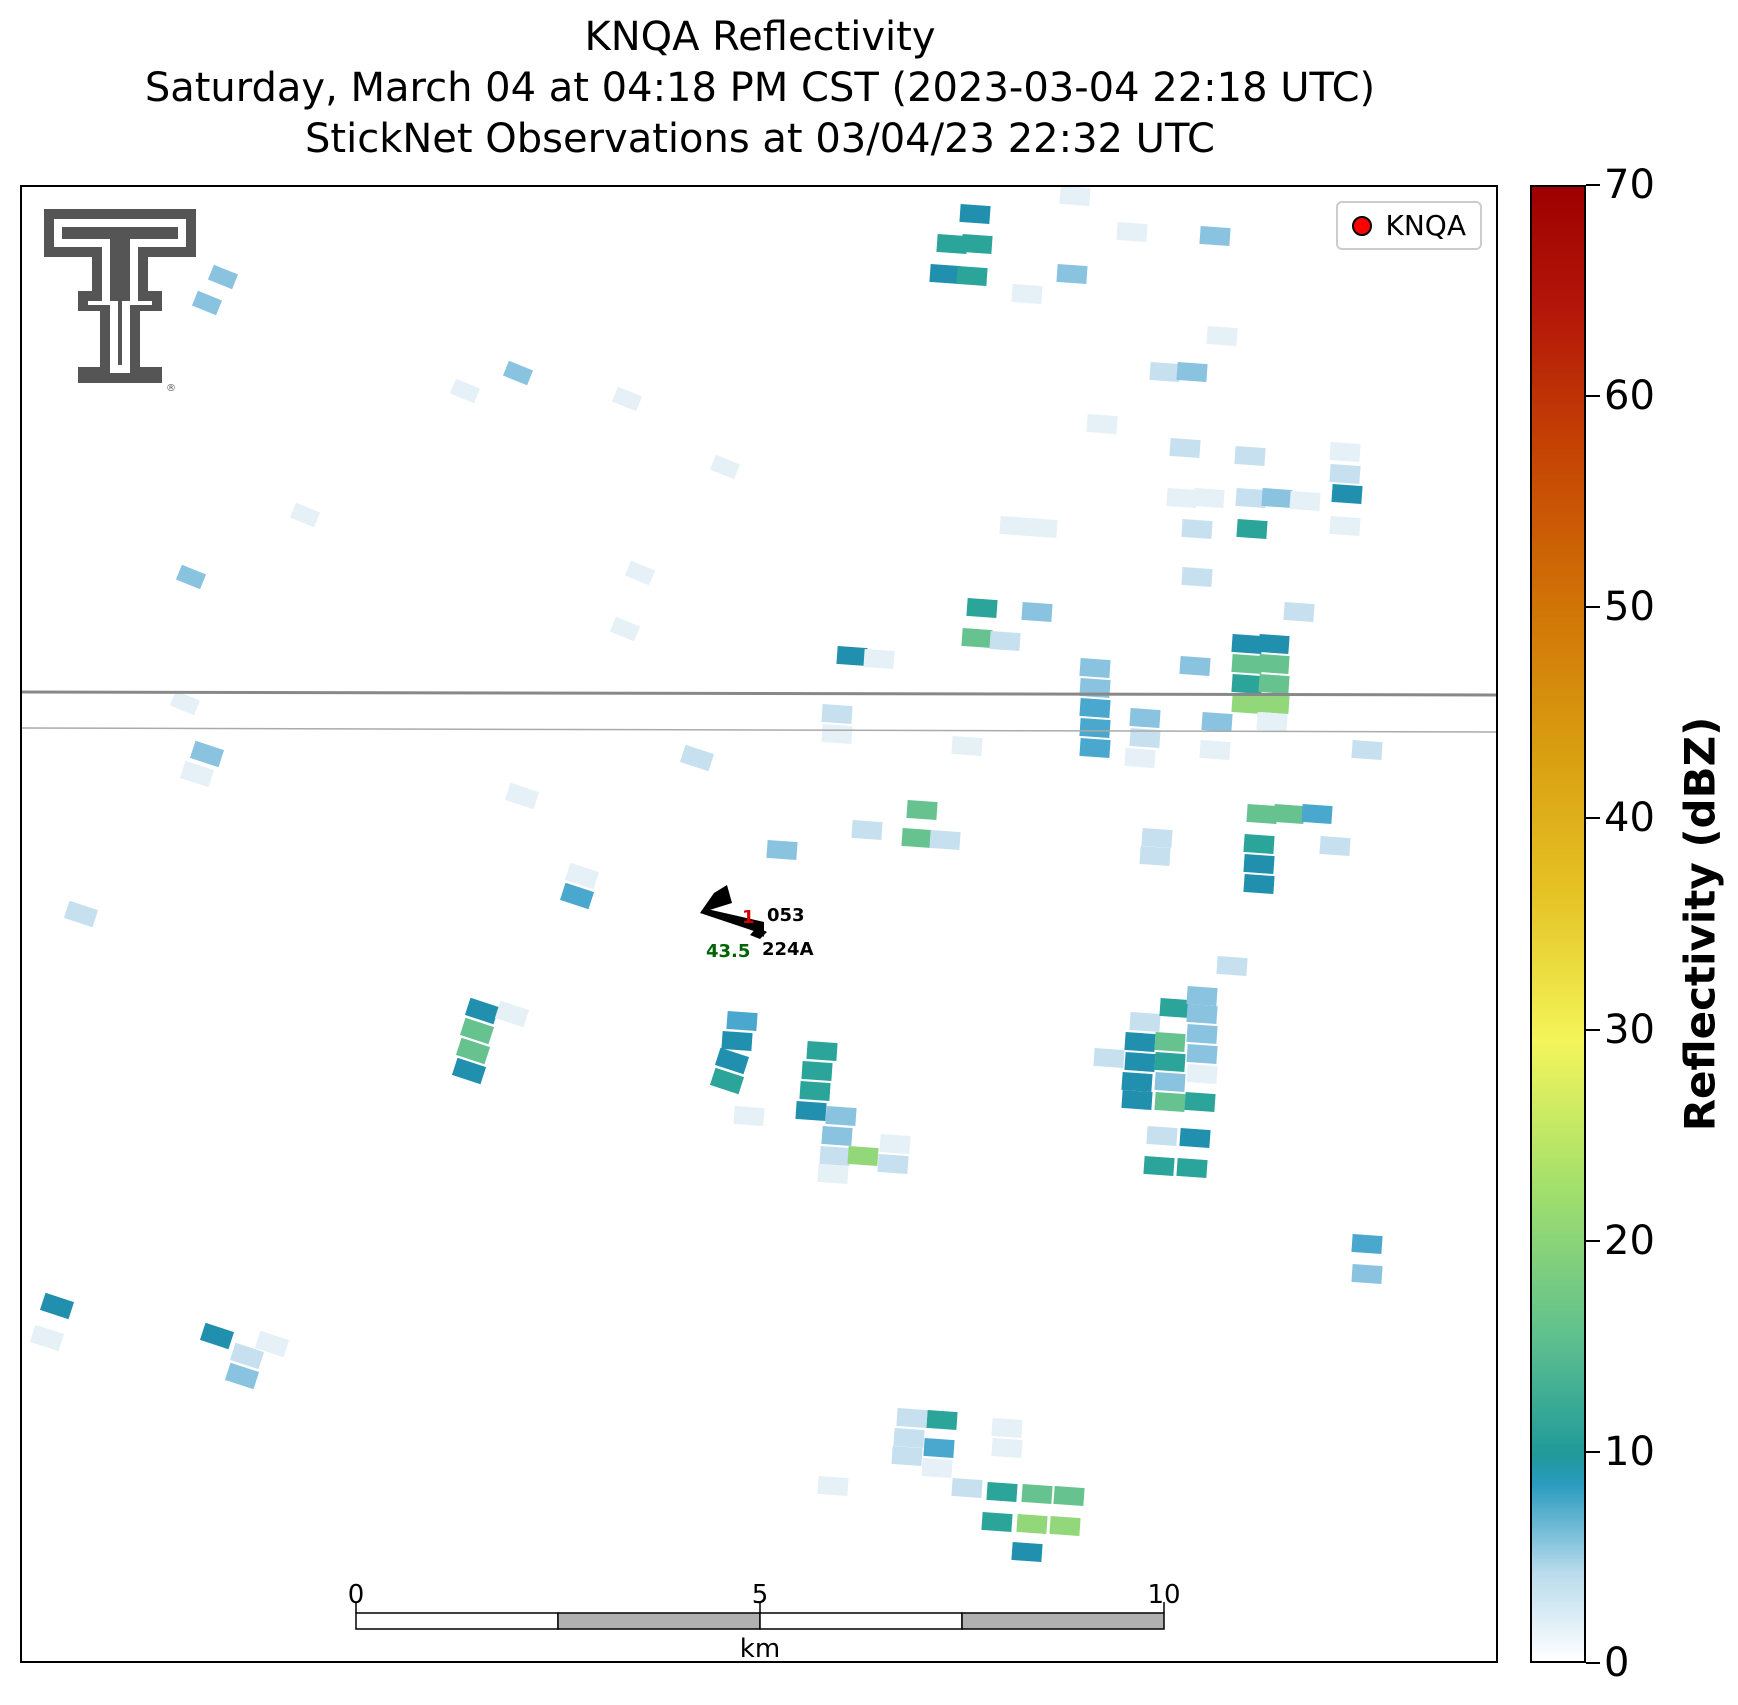 Image resolution: width=1738 pixels, height=1705 pixels. Describe the element at coordinates (760, 1649) in the screenshot. I see `scale-unit-label: km` at that location.